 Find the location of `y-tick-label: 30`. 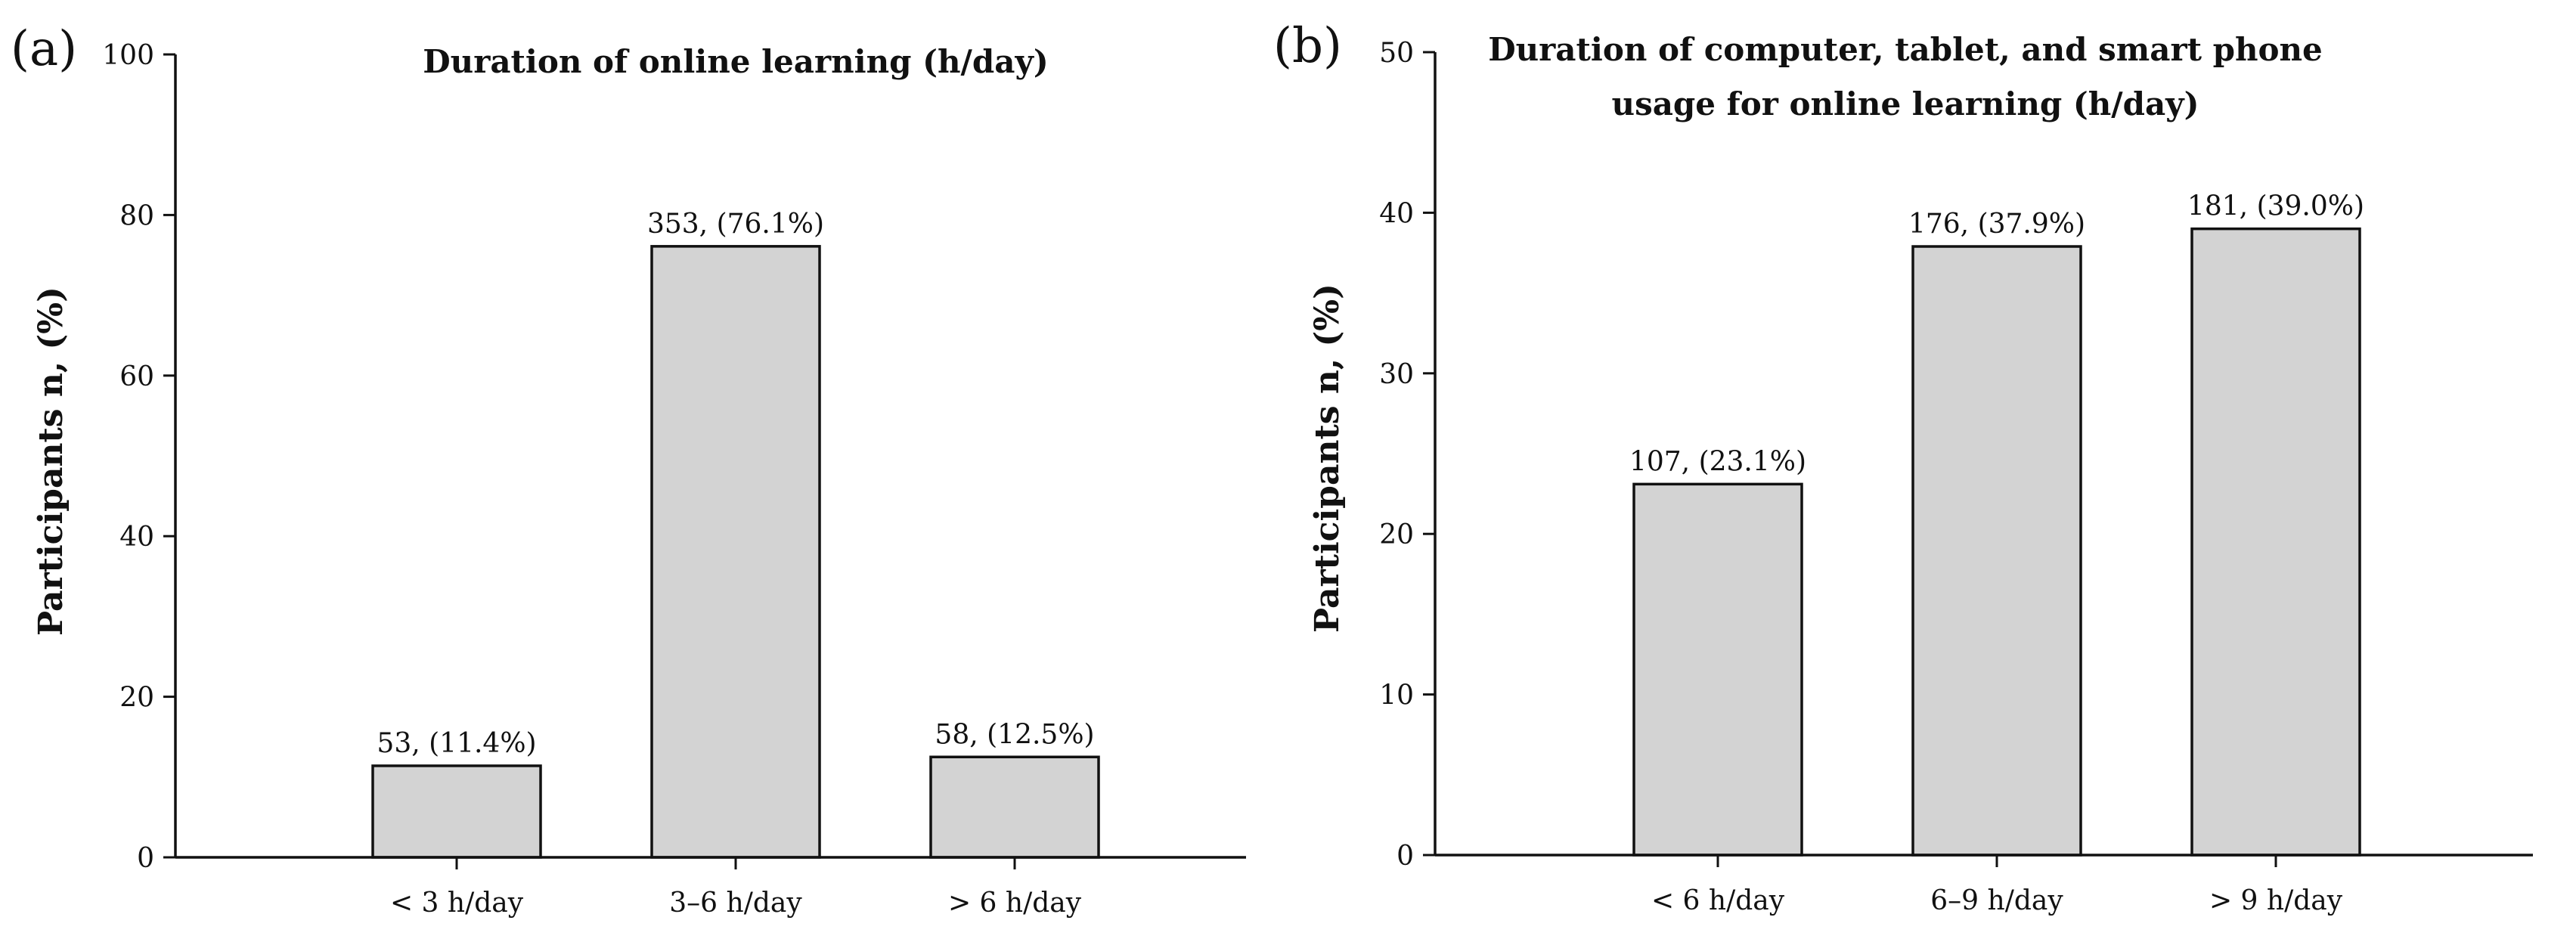

y-tick-label: 30 is located at coordinates (1396, 374).